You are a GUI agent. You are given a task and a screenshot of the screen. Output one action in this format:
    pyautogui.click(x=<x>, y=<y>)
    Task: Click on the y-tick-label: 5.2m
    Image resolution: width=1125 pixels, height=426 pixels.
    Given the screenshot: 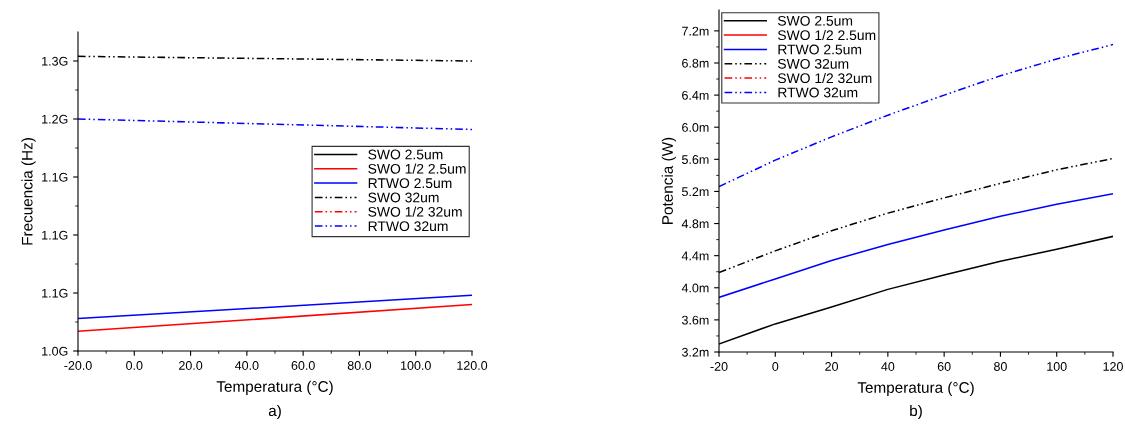 What is the action you would take?
    pyautogui.click(x=695, y=192)
    